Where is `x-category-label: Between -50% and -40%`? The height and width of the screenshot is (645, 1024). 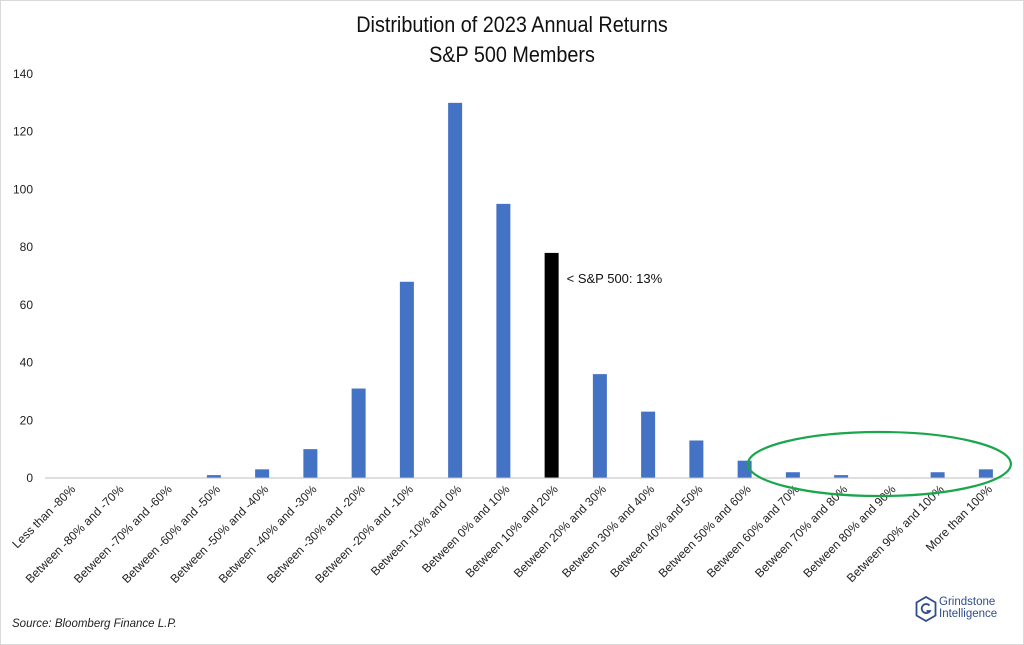 x-category-label: Between -50% and -40% is located at coordinates (219, 534).